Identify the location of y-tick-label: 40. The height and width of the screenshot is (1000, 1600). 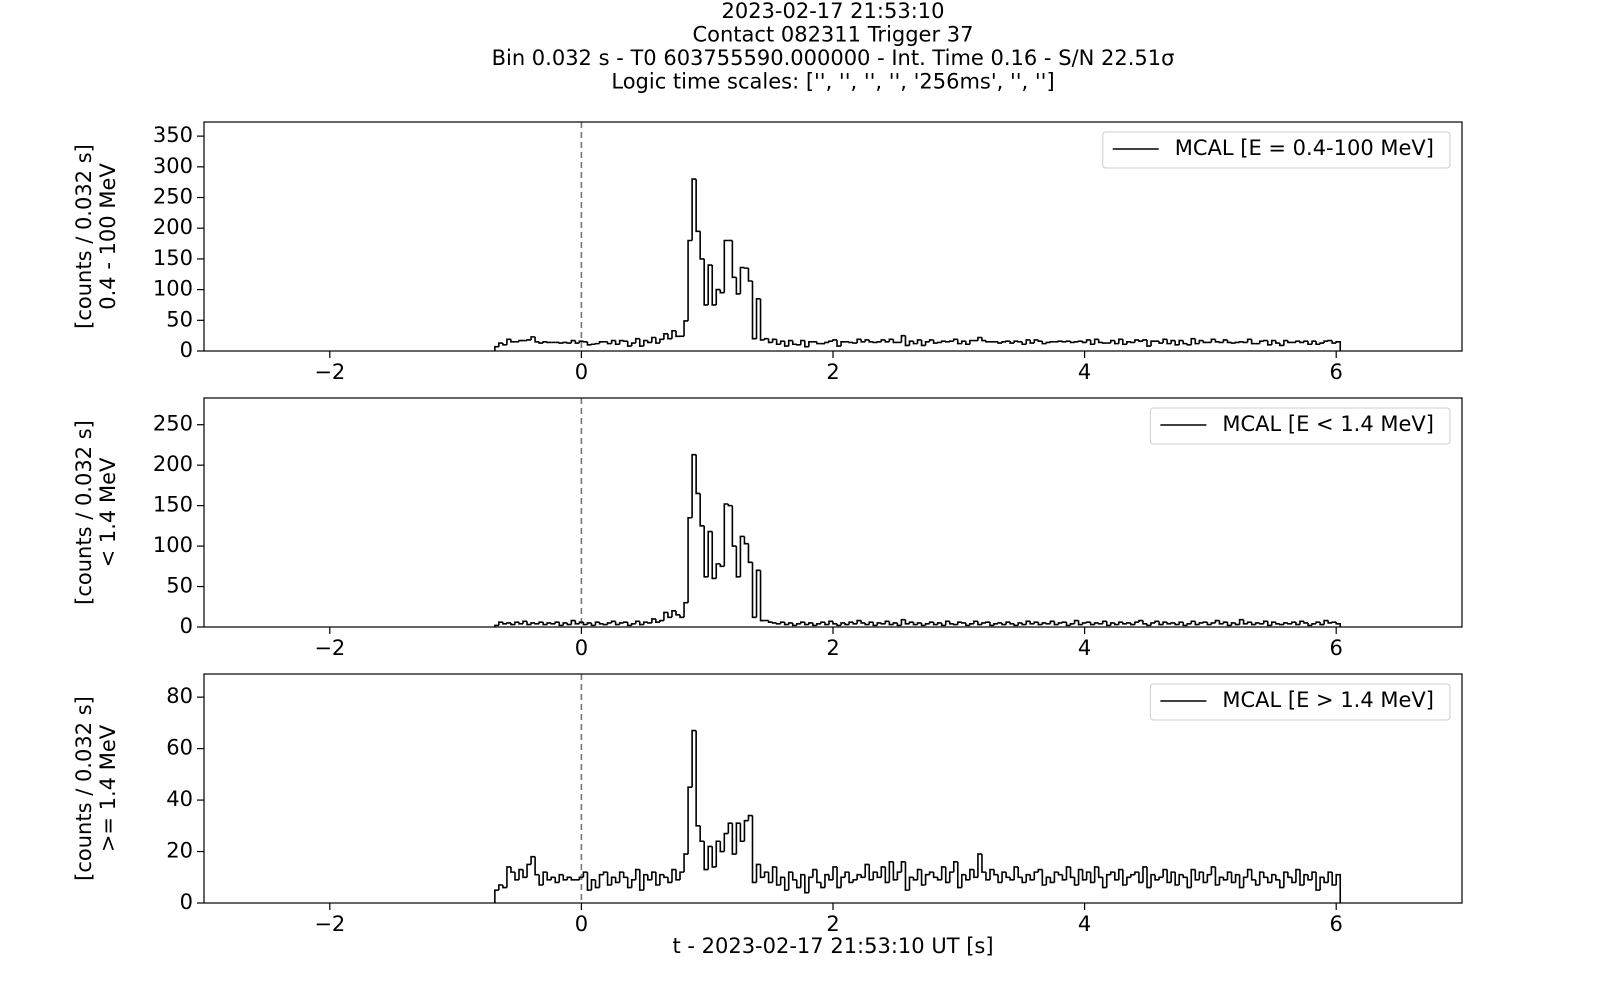
(179, 799).